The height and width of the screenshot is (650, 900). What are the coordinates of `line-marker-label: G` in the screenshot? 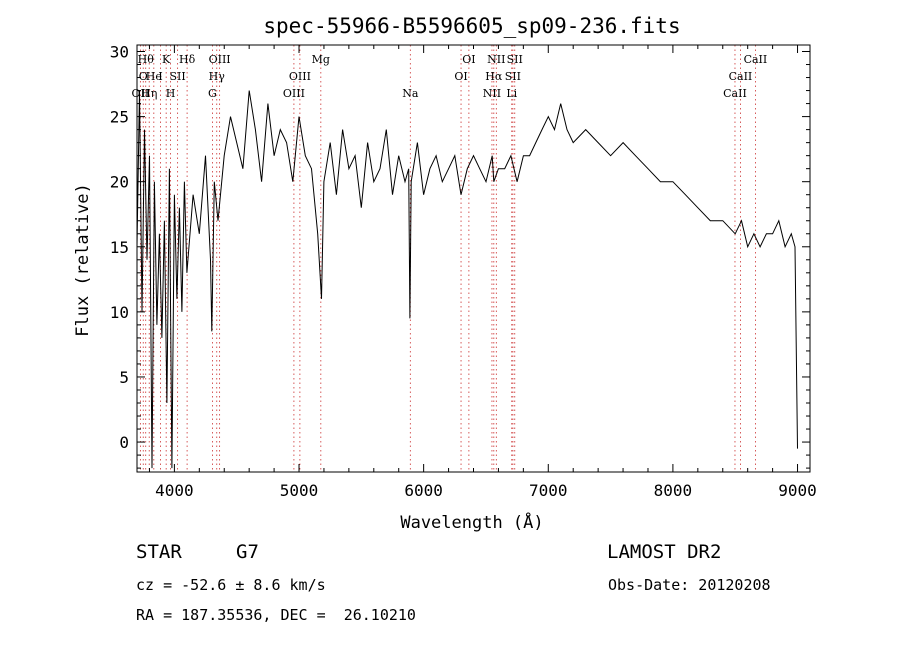 It's located at (212, 93).